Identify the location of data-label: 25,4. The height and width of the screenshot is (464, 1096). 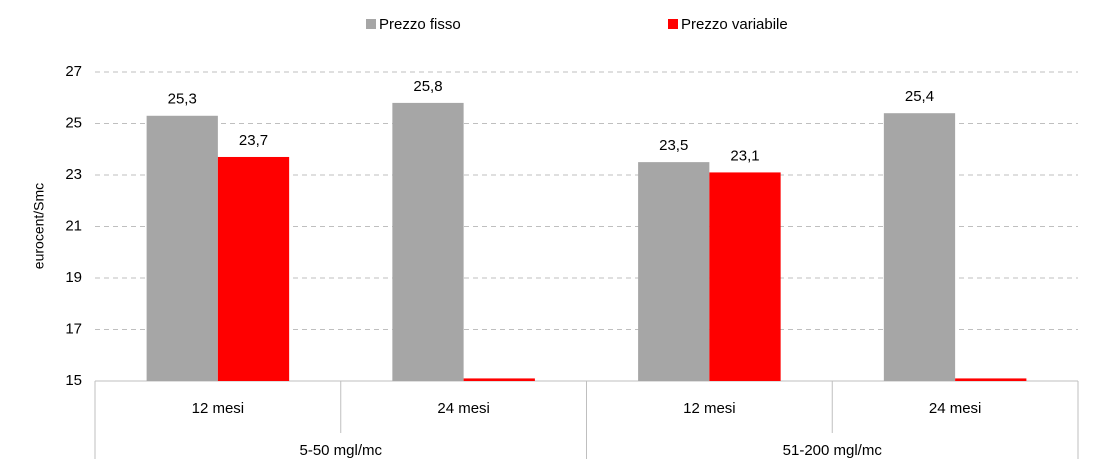
(919, 96).